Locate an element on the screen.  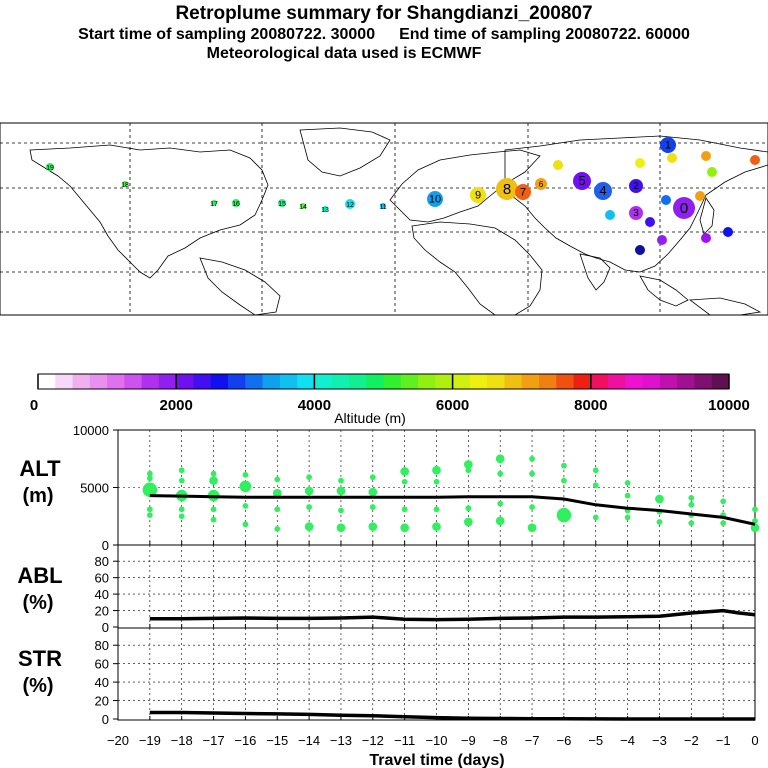
map-label-day-4: 4 is located at coordinates (602, 190).